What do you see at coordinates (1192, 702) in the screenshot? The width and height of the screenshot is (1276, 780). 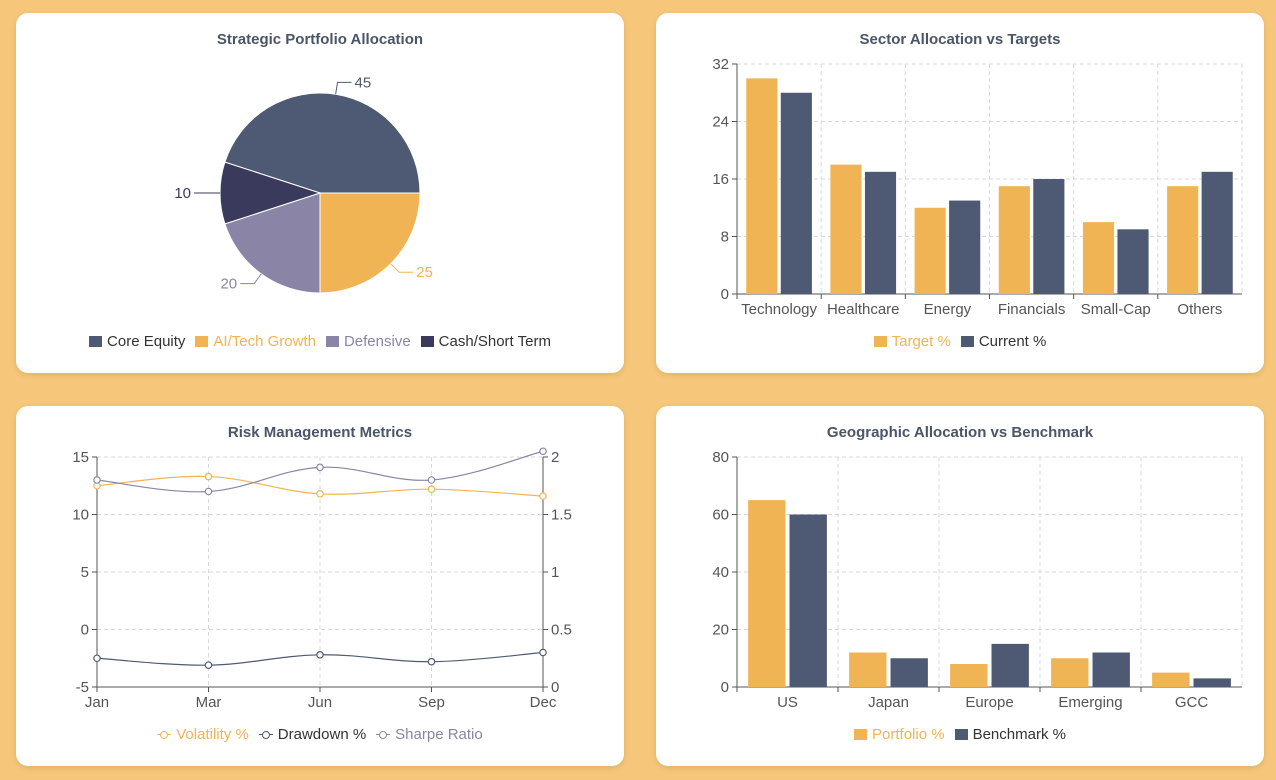 I see `x-tick-label: GCC` at bounding box center [1192, 702].